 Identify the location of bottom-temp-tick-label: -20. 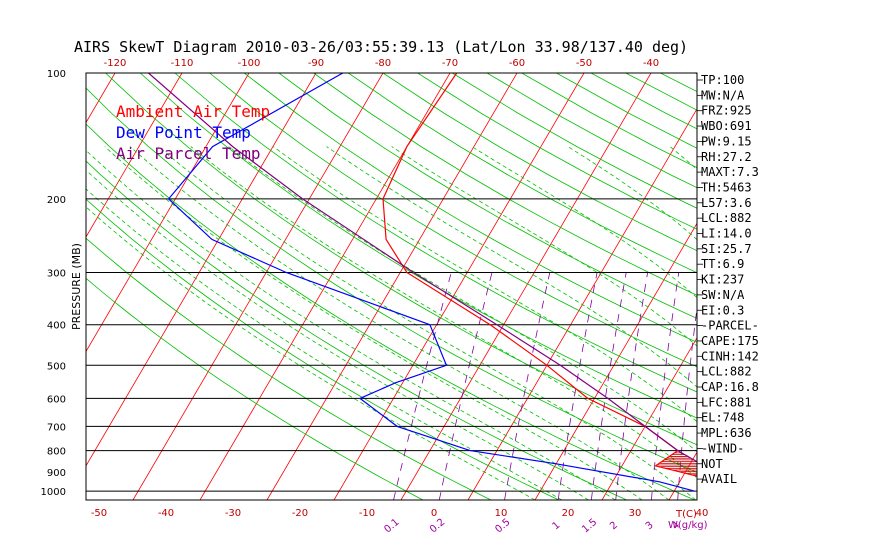
(300, 513).